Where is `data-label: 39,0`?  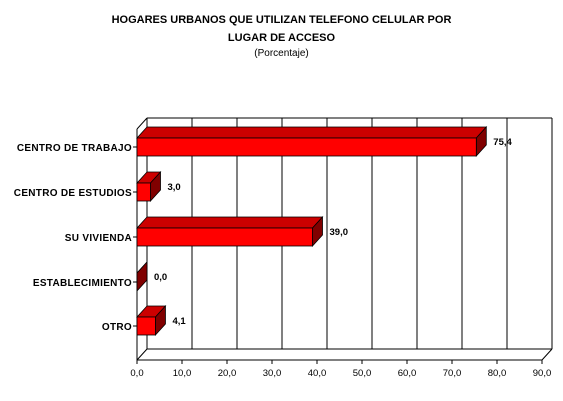
data-label: 39,0 is located at coordinates (339, 232).